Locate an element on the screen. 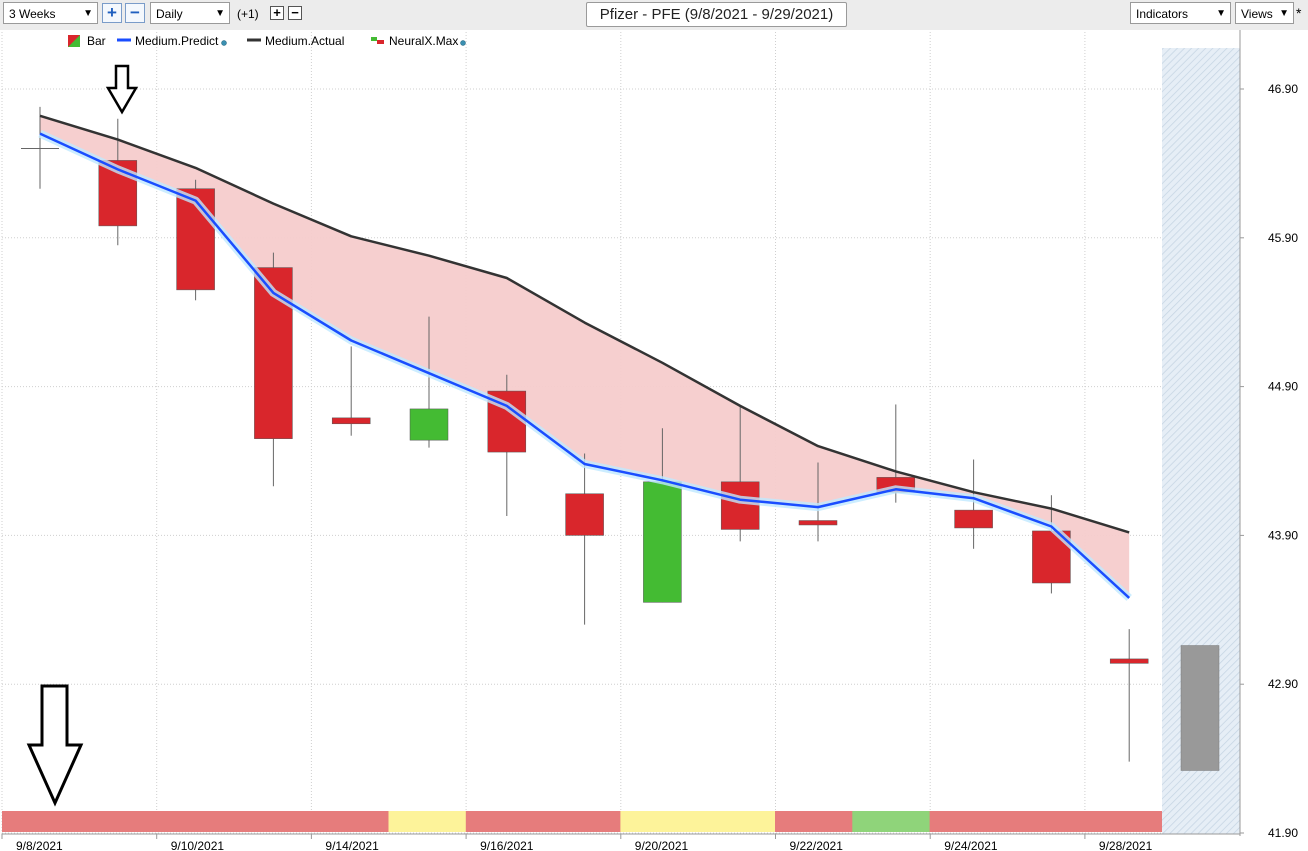 The height and width of the screenshot is (851, 1308). y-tick-label: 42.90 is located at coordinates (1283, 684).